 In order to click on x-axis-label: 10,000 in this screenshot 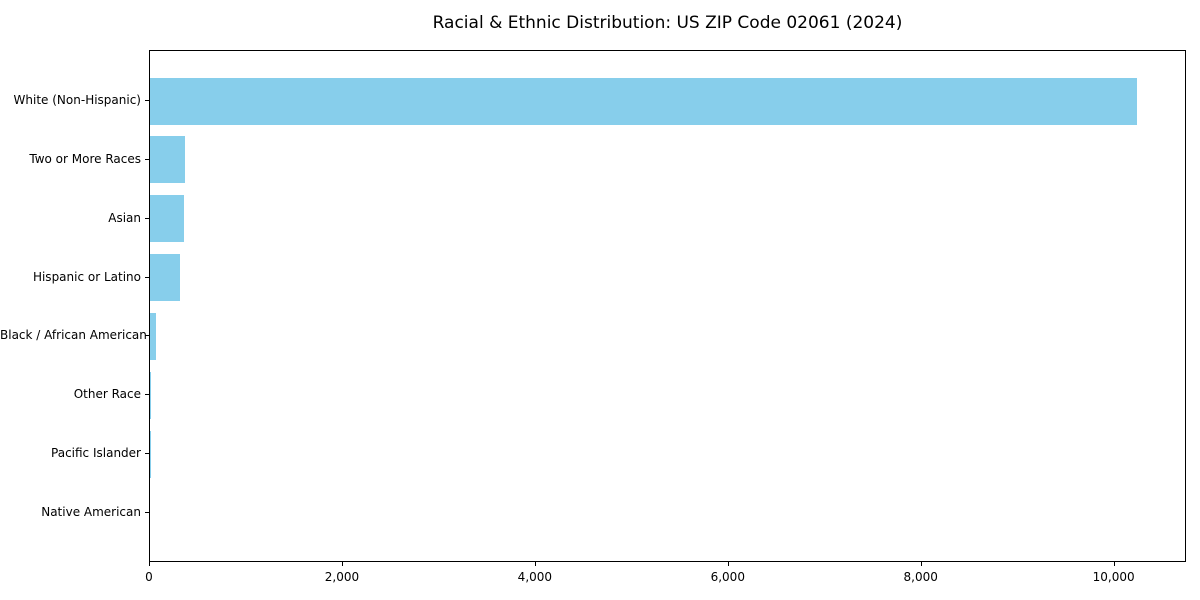, I will do `click(1113, 577)`.